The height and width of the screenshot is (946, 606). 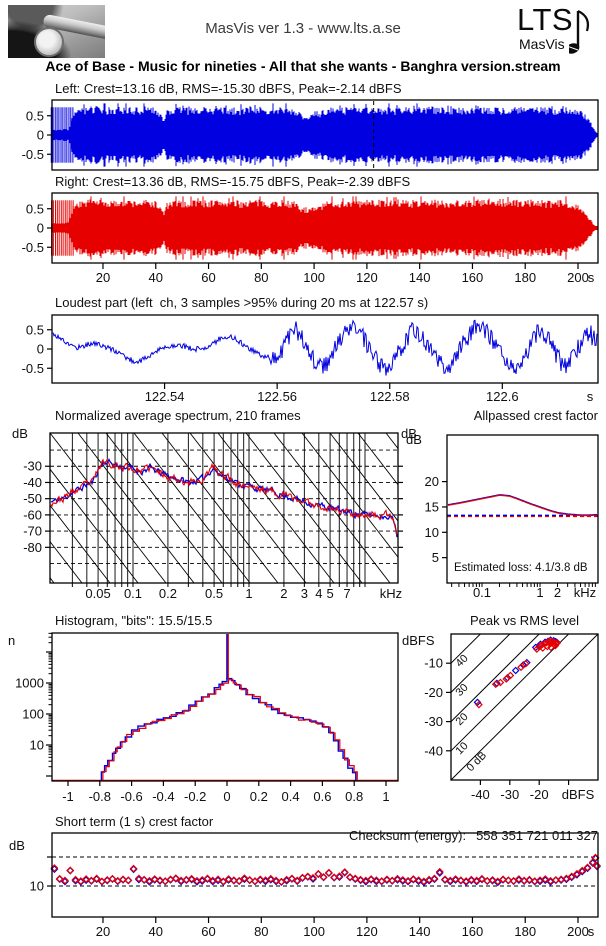 I want to click on svg-text: 0.1, so click(x=482, y=592).